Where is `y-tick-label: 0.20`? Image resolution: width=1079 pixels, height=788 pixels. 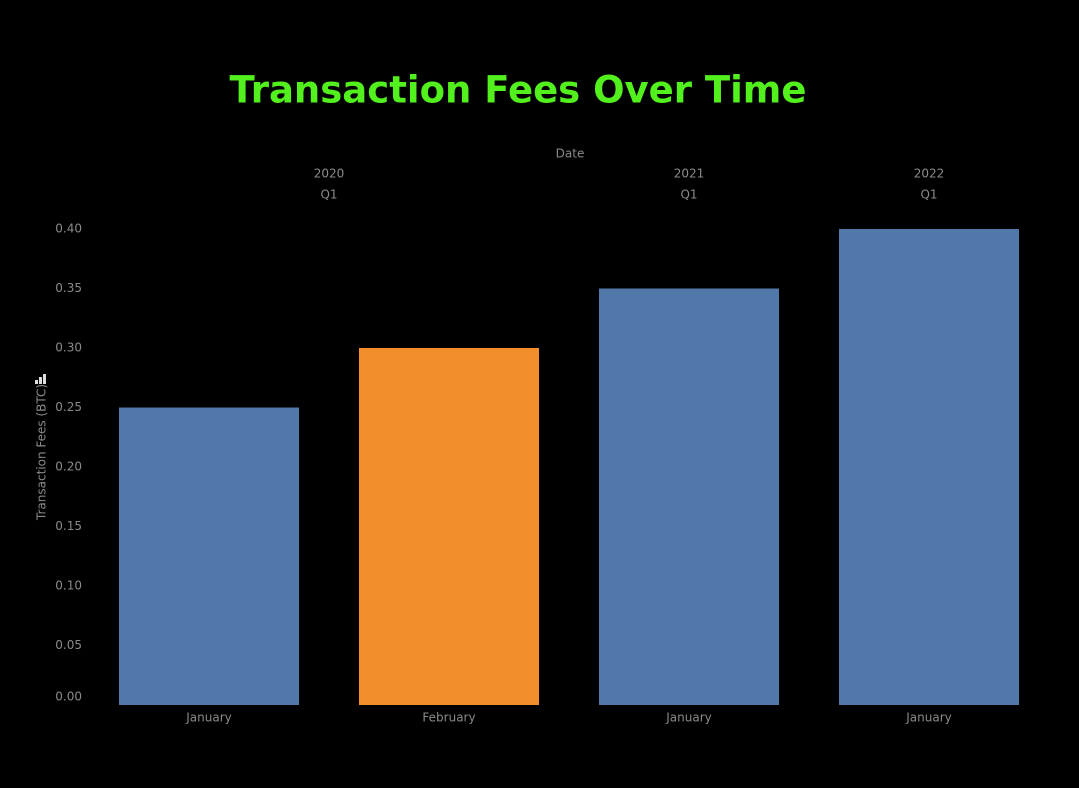 y-tick-label: 0.20 is located at coordinates (68, 467).